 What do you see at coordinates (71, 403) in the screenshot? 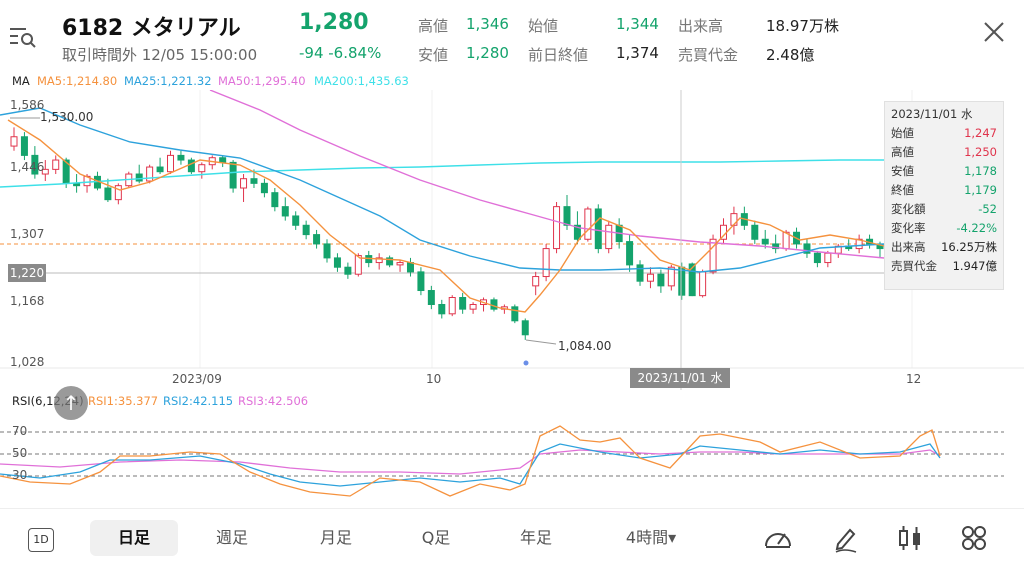
I see `crosshair-handle-icon: ↑` at bounding box center [71, 403].